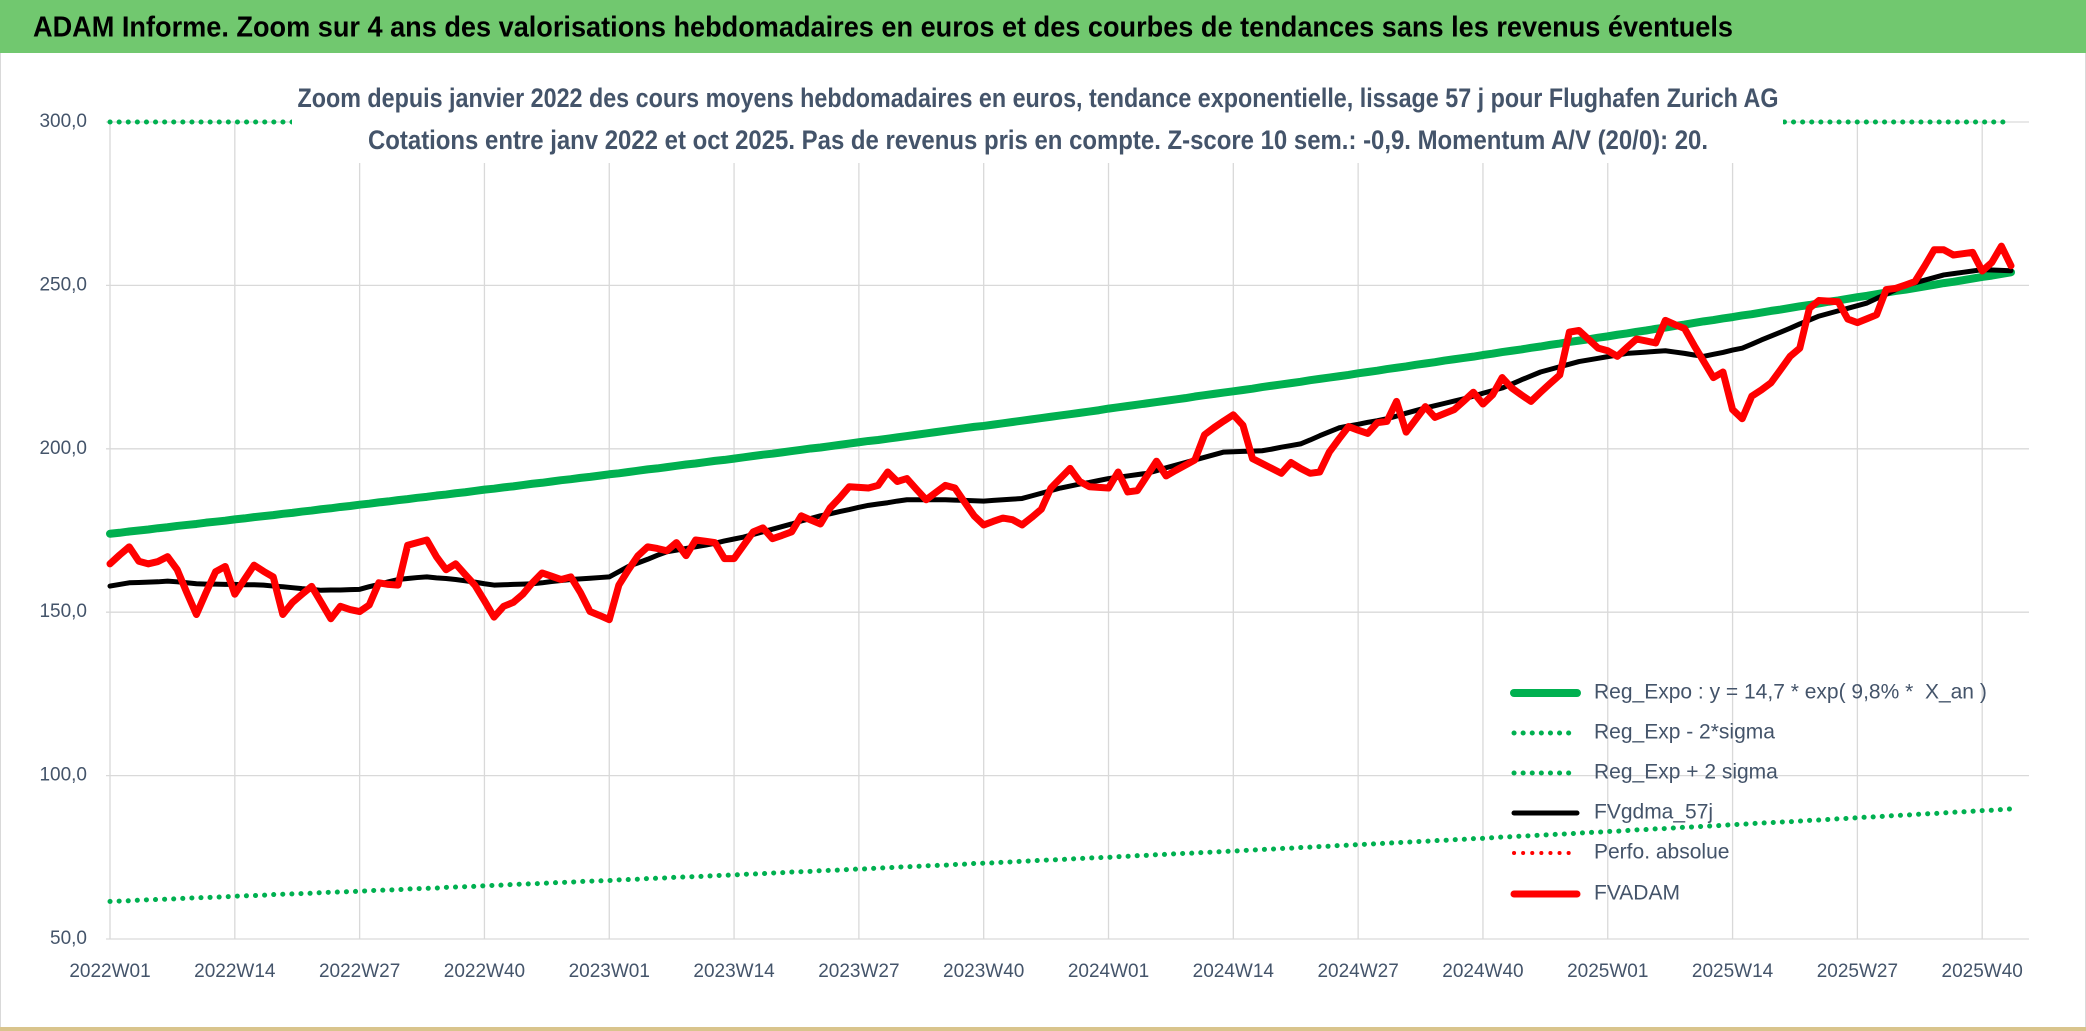  I want to click on x-tick-label: 2025W40, so click(1982, 971).